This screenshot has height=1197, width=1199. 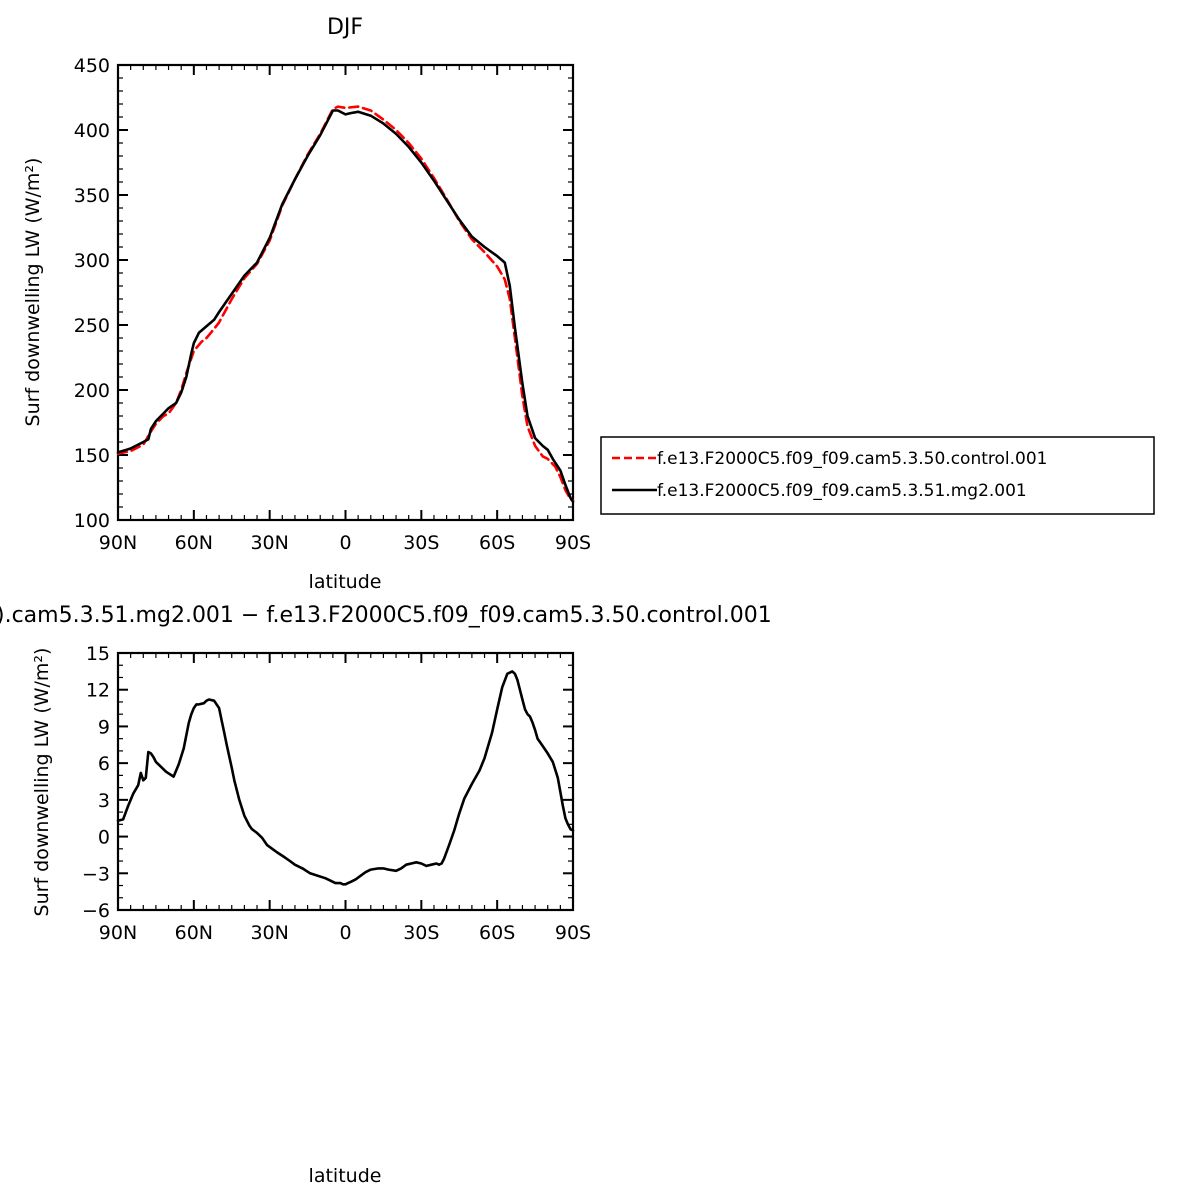 What do you see at coordinates (345, 933) in the screenshot?
I see `bottom-x-tick-label: 0` at bounding box center [345, 933].